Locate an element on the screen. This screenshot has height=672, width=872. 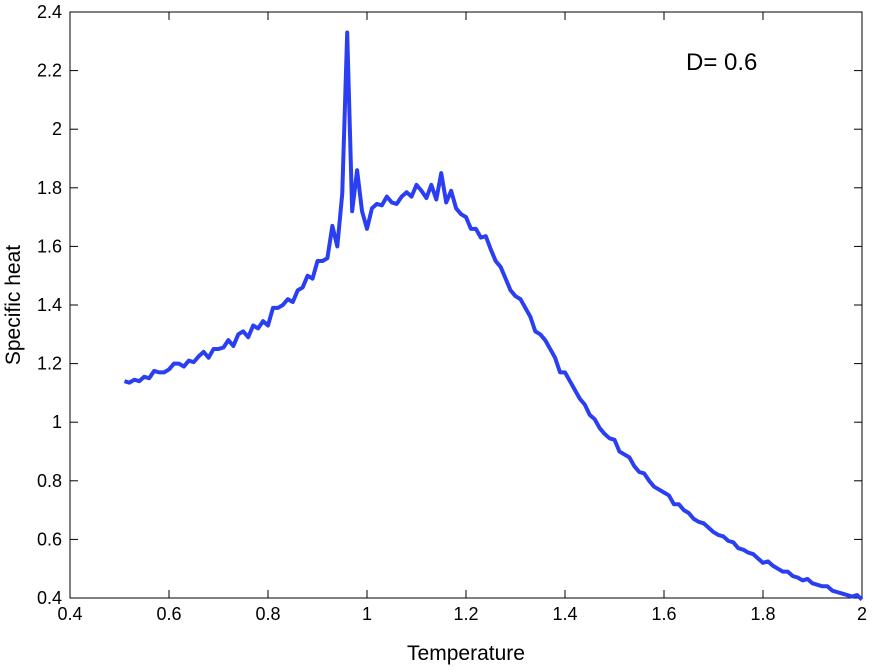
y-tick-label: 2.4 is located at coordinates (49, 12).